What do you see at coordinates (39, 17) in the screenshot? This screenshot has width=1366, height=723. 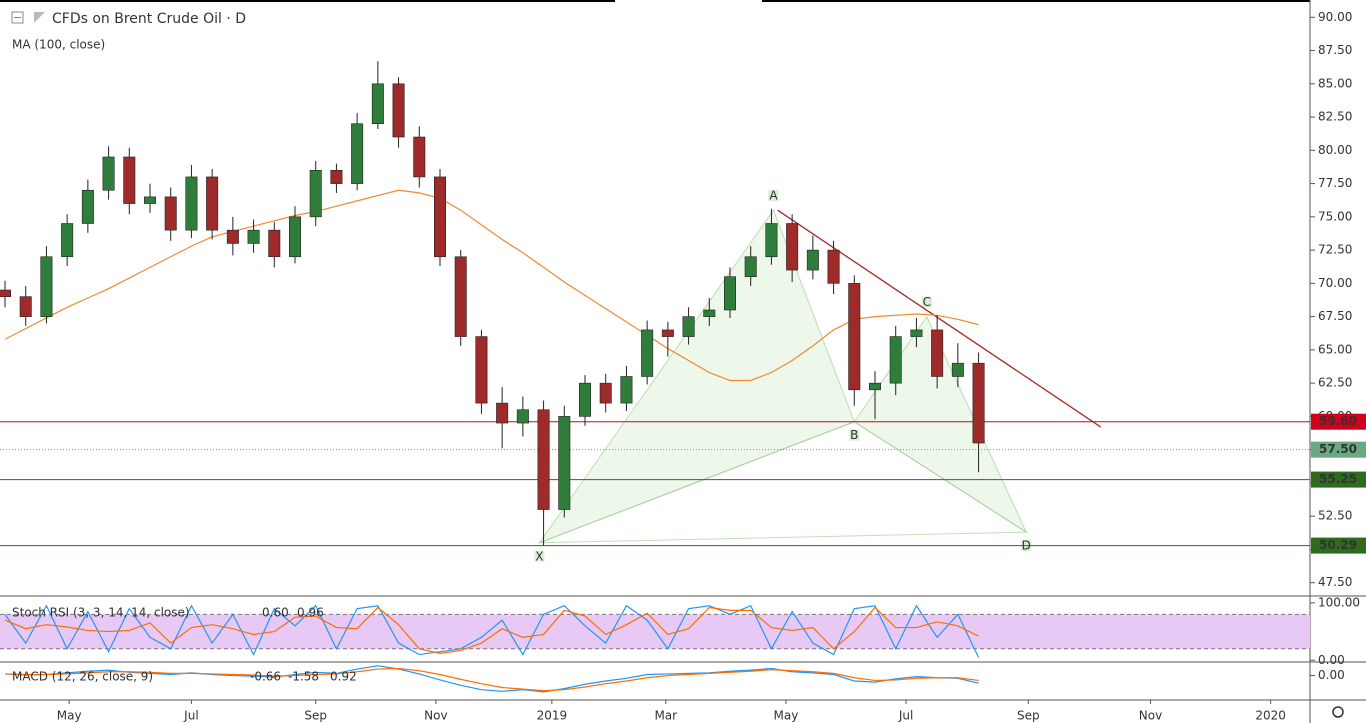 I see `symbol-icon` at bounding box center [39, 17].